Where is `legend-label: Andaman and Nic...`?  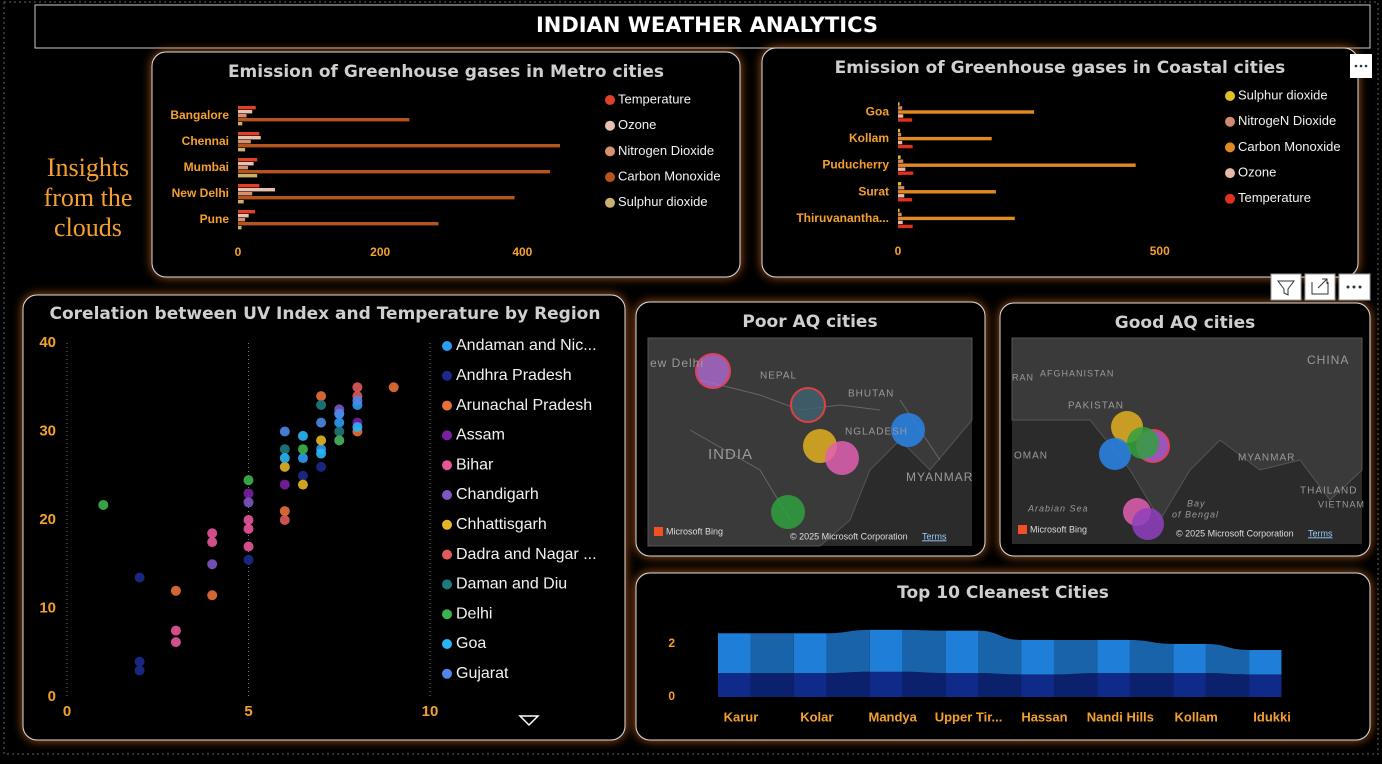
legend-label: Andaman and Nic... is located at coordinates (526, 345).